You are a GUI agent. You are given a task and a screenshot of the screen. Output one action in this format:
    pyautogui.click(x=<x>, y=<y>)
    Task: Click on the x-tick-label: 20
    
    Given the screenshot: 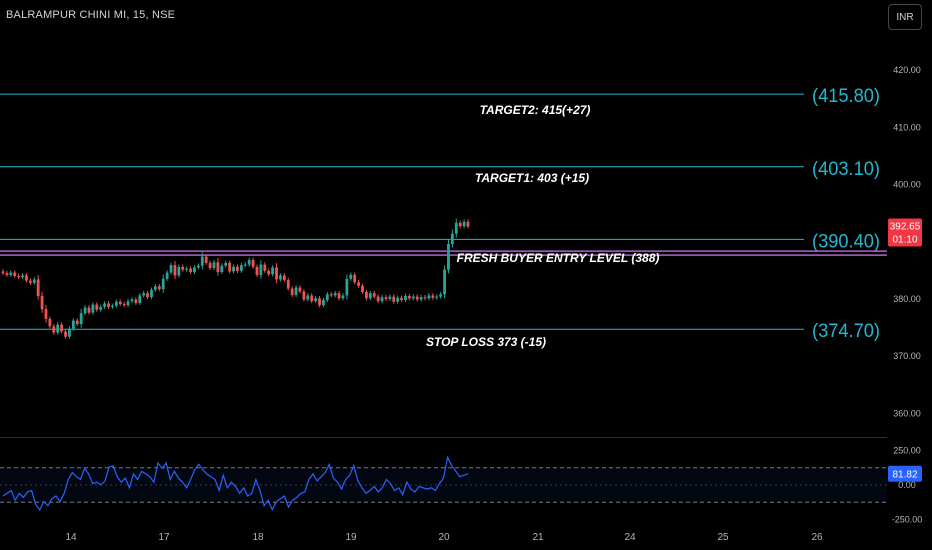 What is the action you would take?
    pyautogui.click(x=444, y=537)
    